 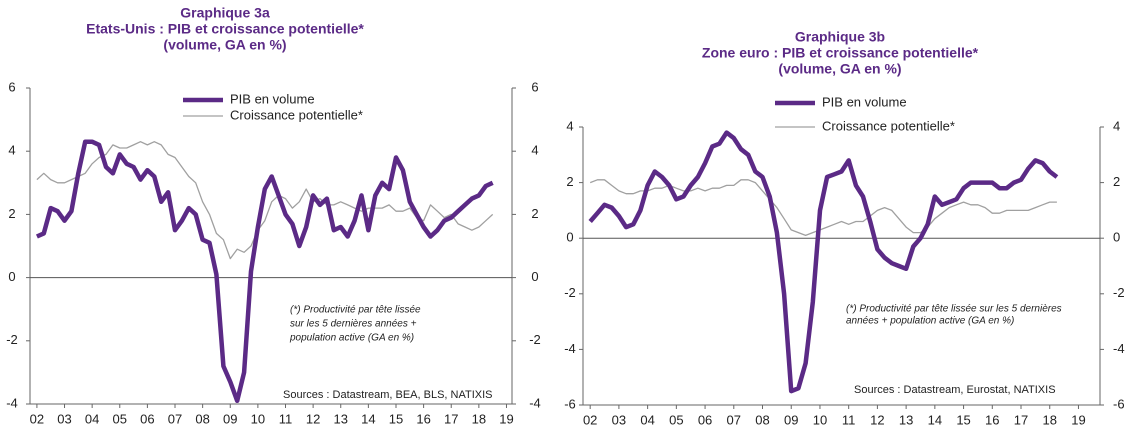 I want to click on y-tick-label: -6, so click(x=570, y=403).